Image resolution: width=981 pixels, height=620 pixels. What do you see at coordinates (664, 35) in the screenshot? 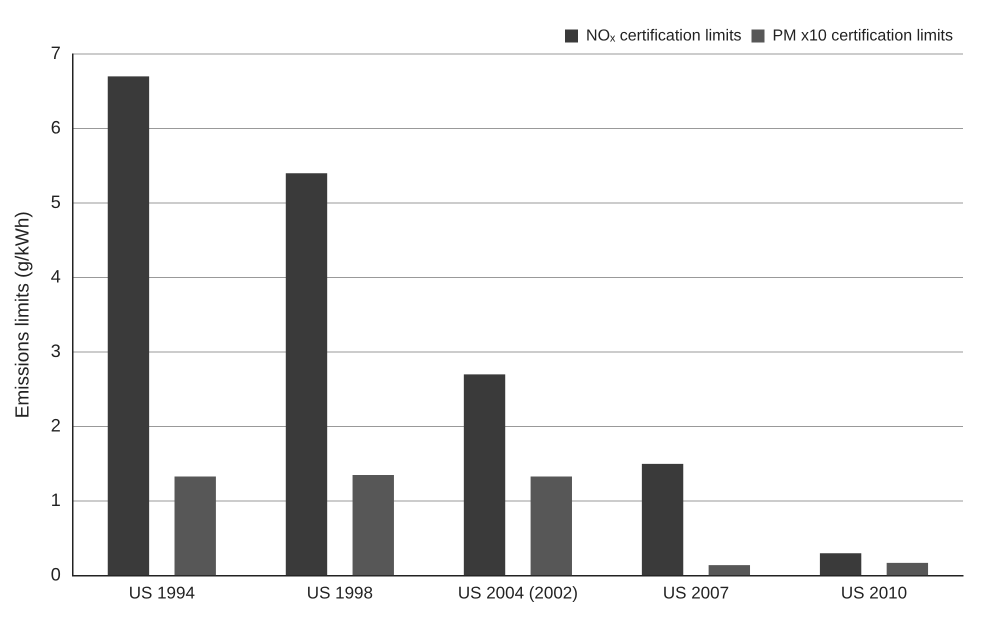
I see `legend-label: NOₓ certification limits` at bounding box center [664, 35].